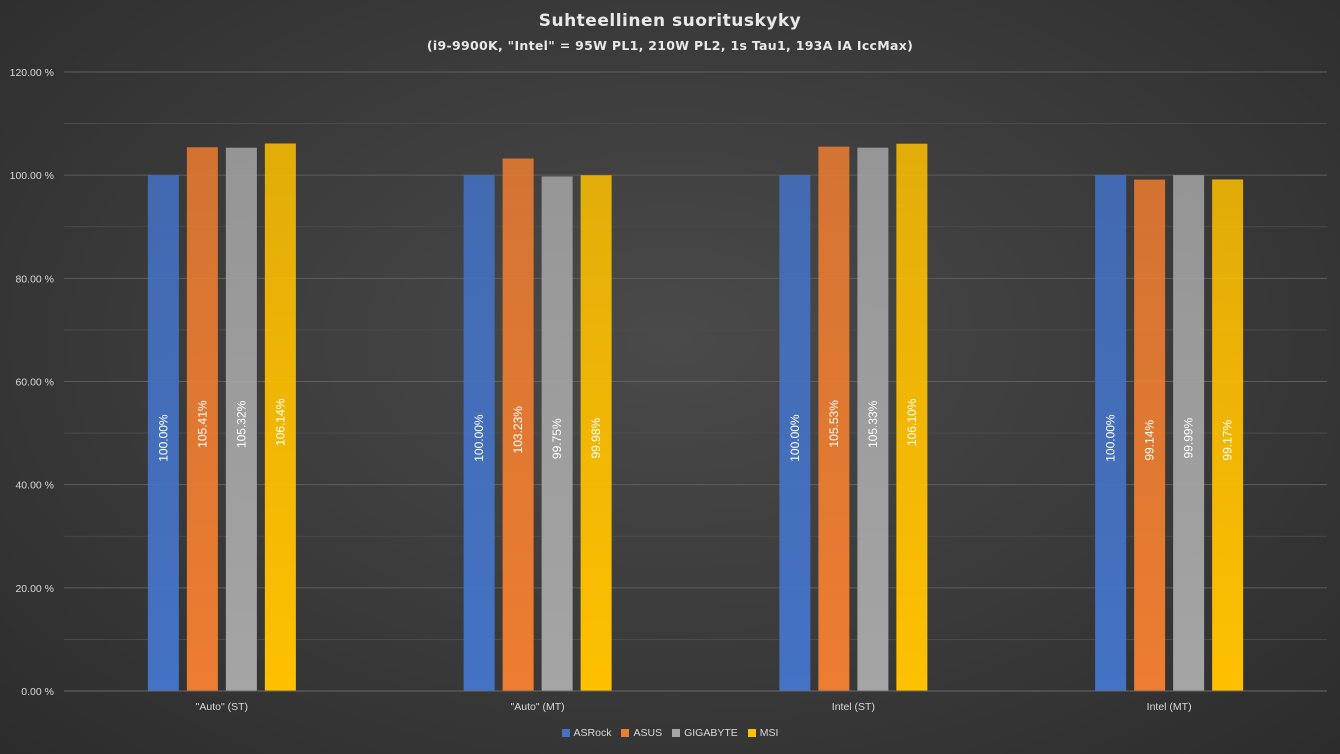 The height and width of the screenshot is (754, 1340). Describe the element at coordinates (518, 430) in the screenshot. I see `data-label: 103.23%` at that location.